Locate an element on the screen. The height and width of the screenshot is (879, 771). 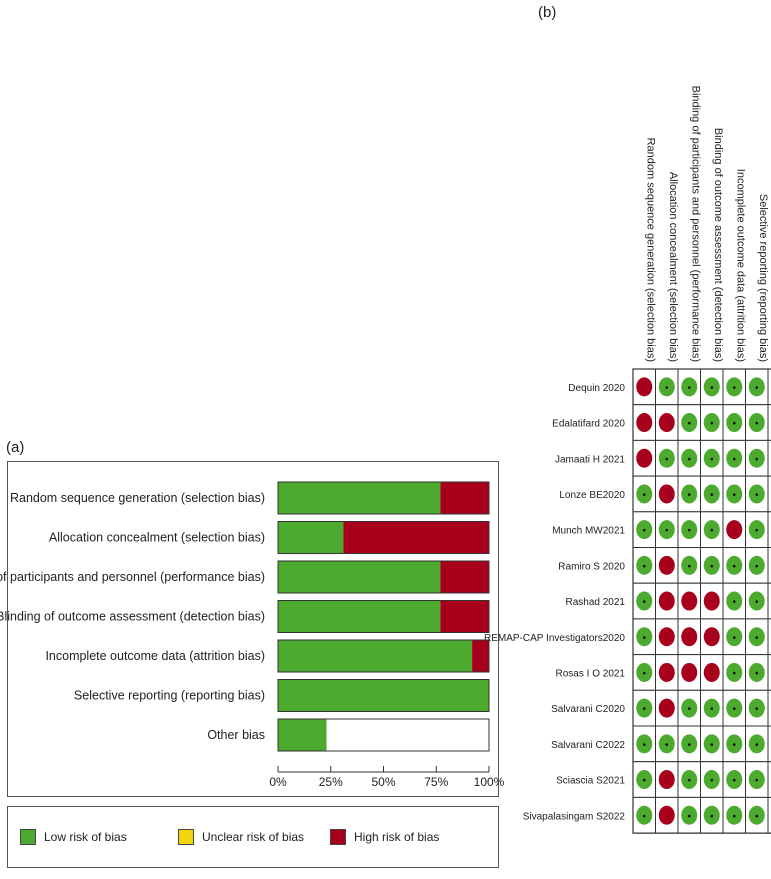
study-label: Lonze BE2020 is located at coordinates (592, 495).